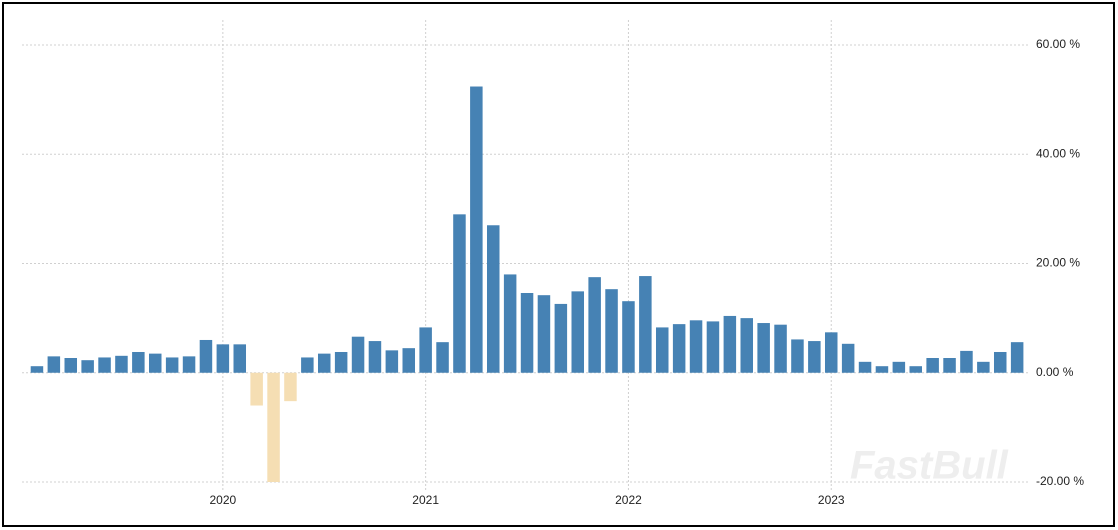  What do you see at coordinates (628, 500) in the screenshot?
I see `x-tick-label: 2022` at bounding box center [628, 500].